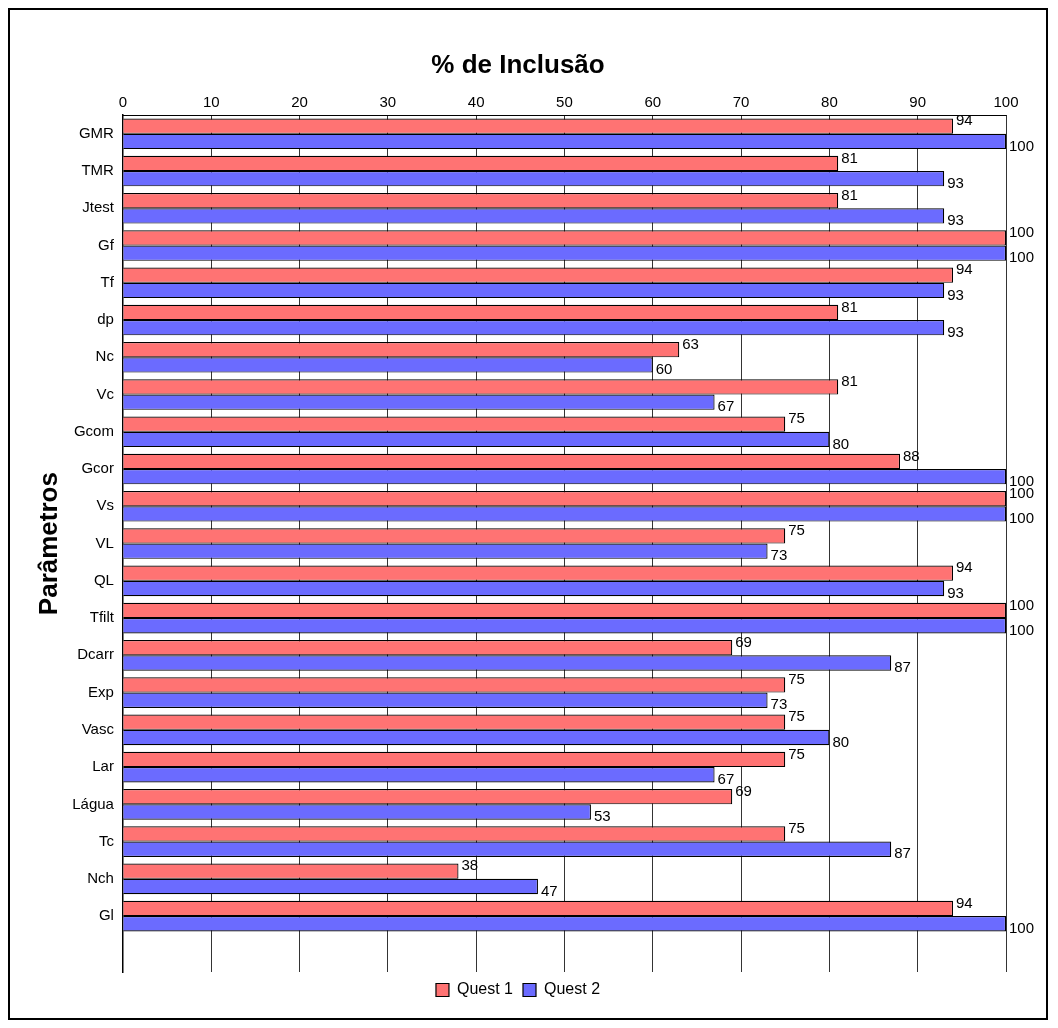 The height and width of the screenshot is (1028, 1058). What do you see at coordinates (106, 244) in the screenshot?
I see `y-tick-label: Gf` at bounding box center [106, 244].